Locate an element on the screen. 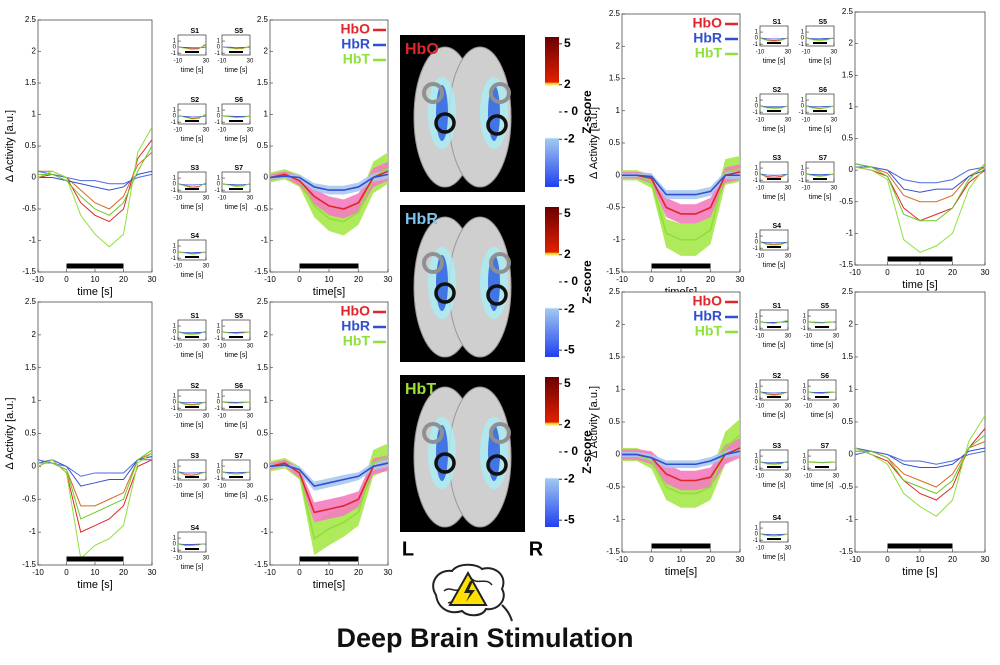  colorbar-tick-label: -2 is located at coordinates (569, 478).